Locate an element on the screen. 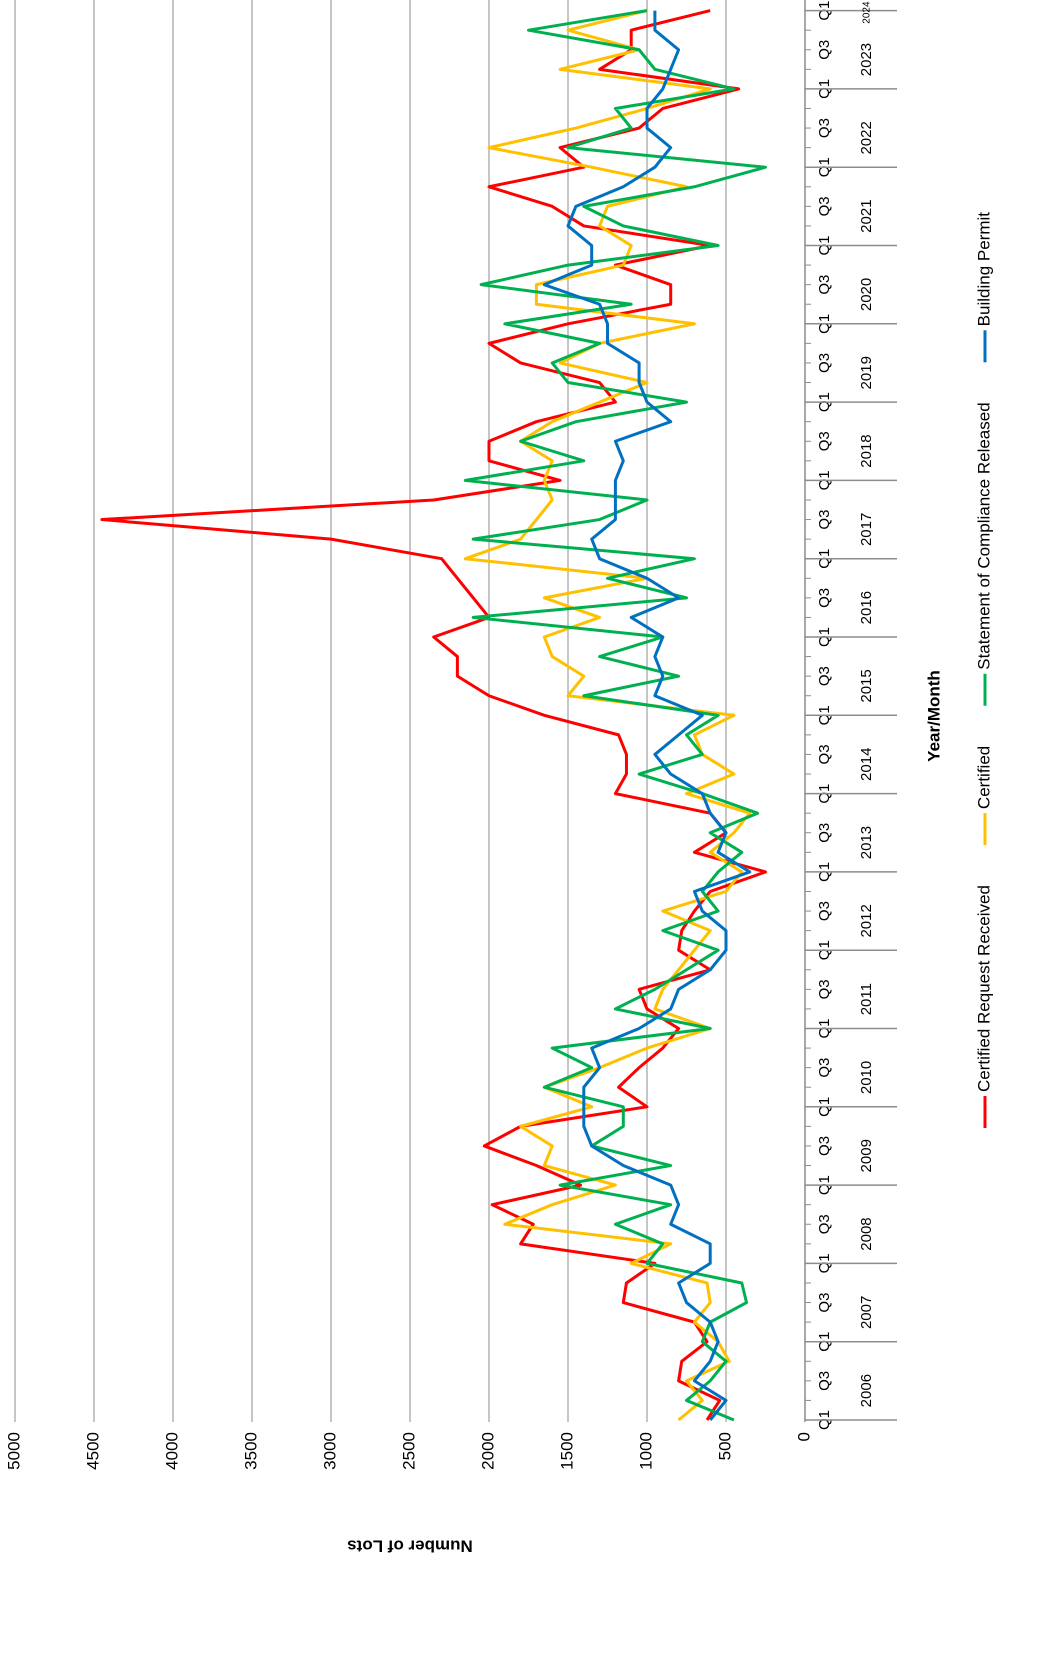 The width and height of the screenshot is (1056, 1663). legend-label: Certified Request Received is located at coordinates (983, 988).